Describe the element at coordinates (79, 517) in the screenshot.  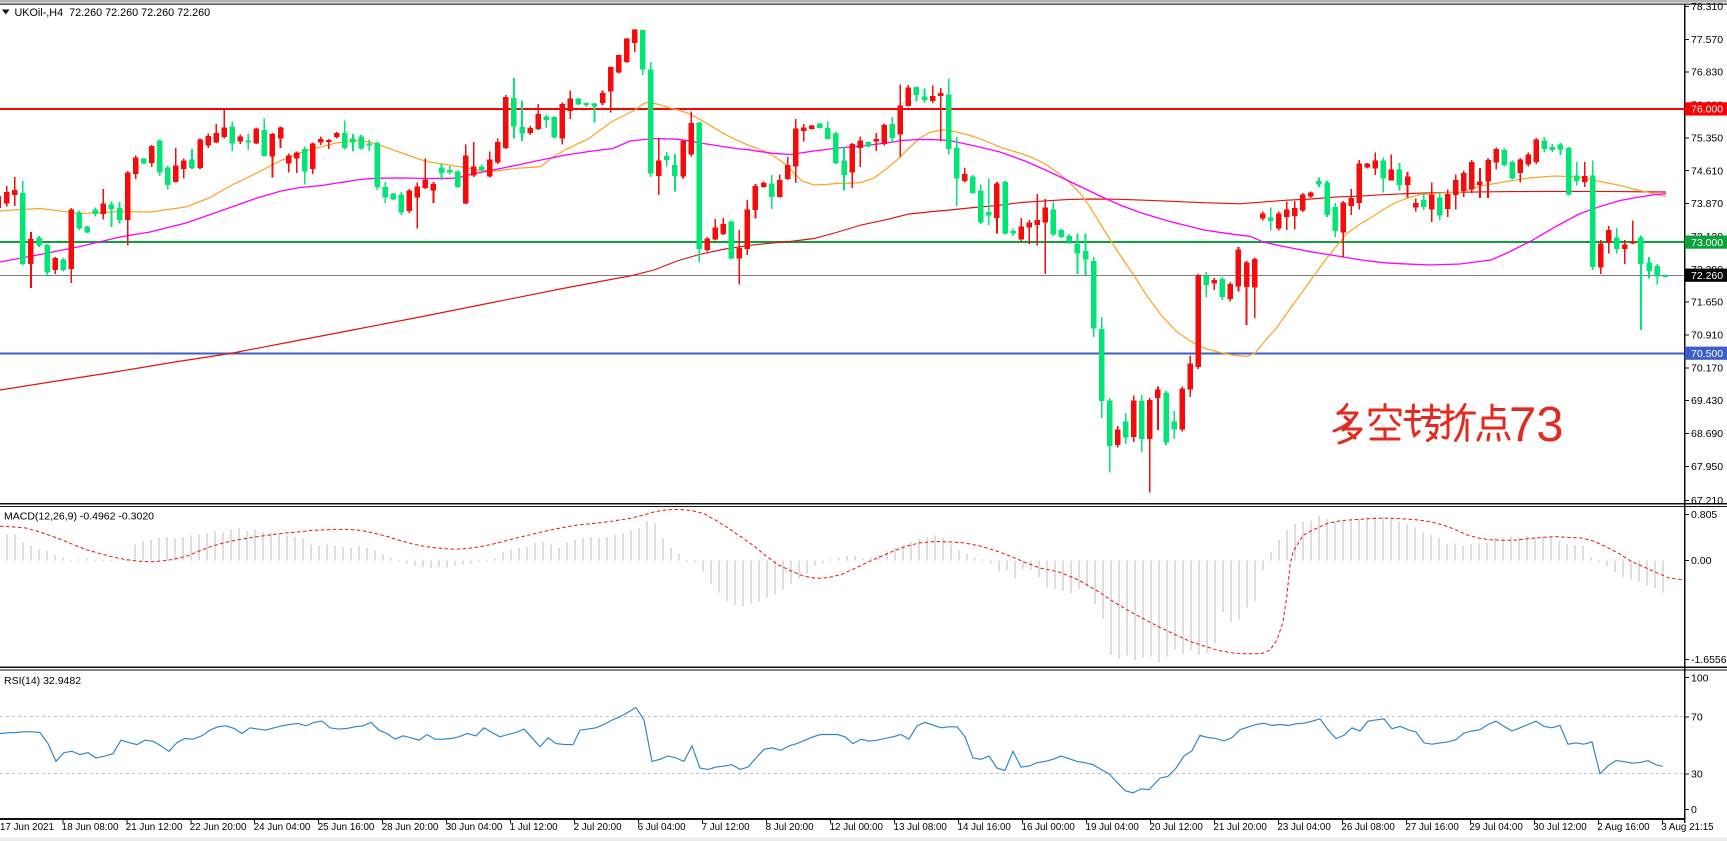
I see `svg-text: MACD(12,26,9) -0.4962 -0.3020` at that location.